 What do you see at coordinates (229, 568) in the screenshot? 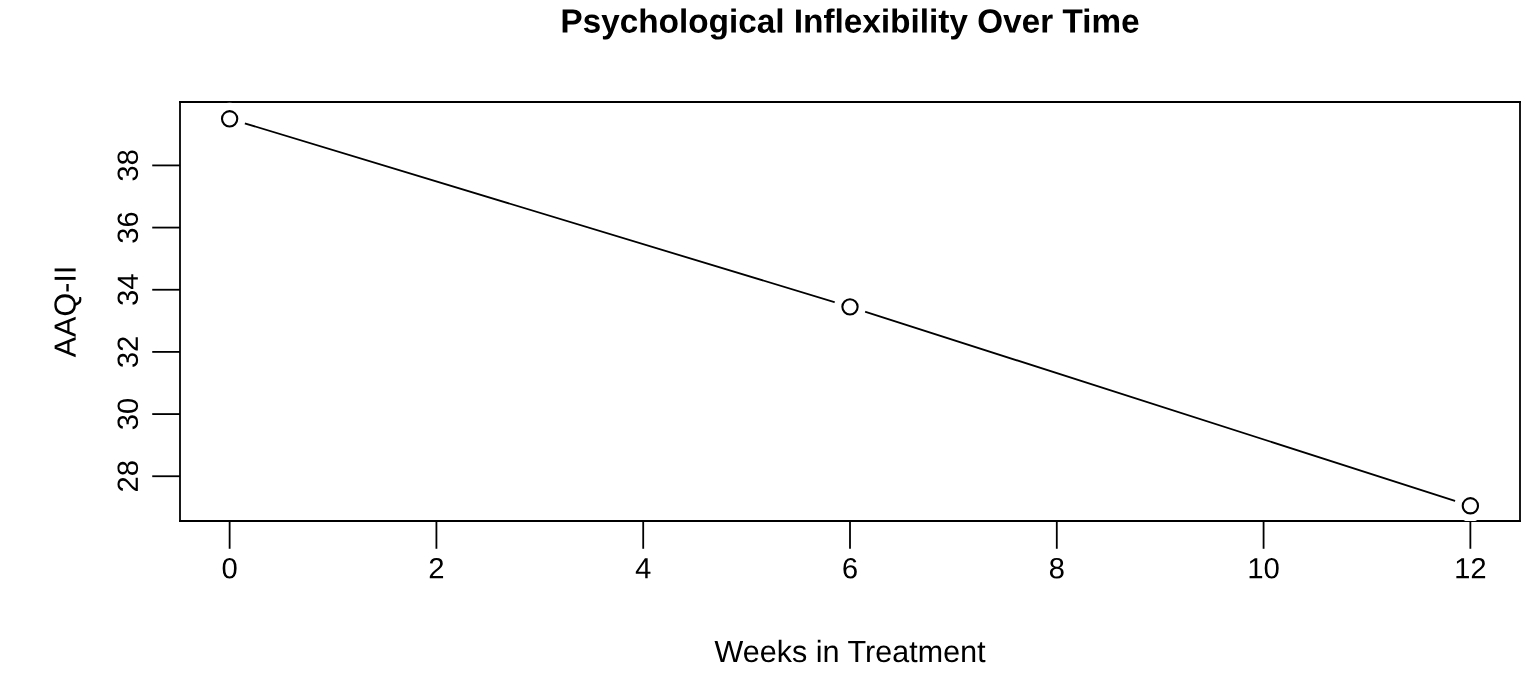
I see `x-tick-label: 0` at bounding box center [229, 568].